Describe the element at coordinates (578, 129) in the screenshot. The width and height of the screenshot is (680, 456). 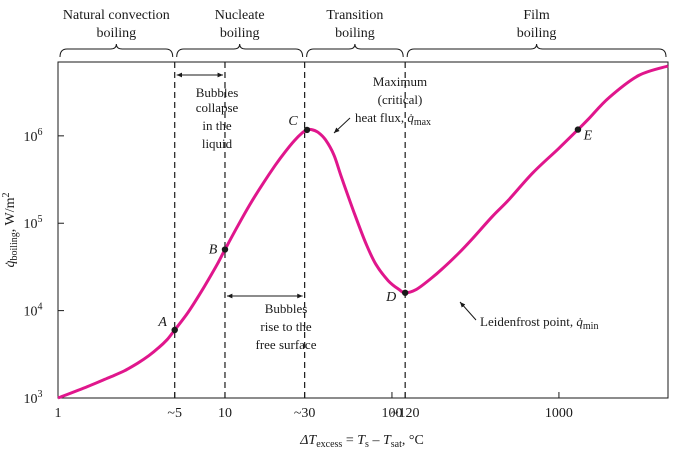
I see `point-e` at that location.